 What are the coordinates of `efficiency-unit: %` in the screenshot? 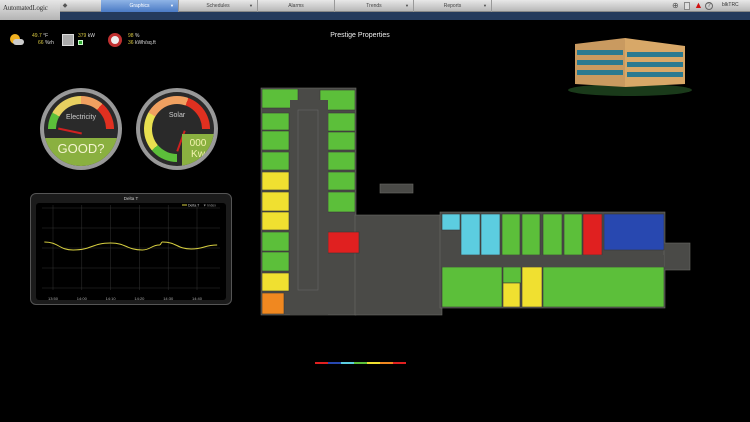 It's located at (137, 36).